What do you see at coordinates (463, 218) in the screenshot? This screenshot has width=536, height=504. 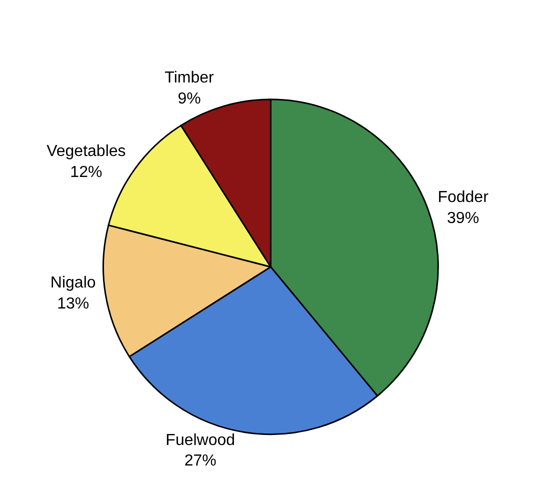 I see `data-label: 39%` at bounding box center [463, 218].